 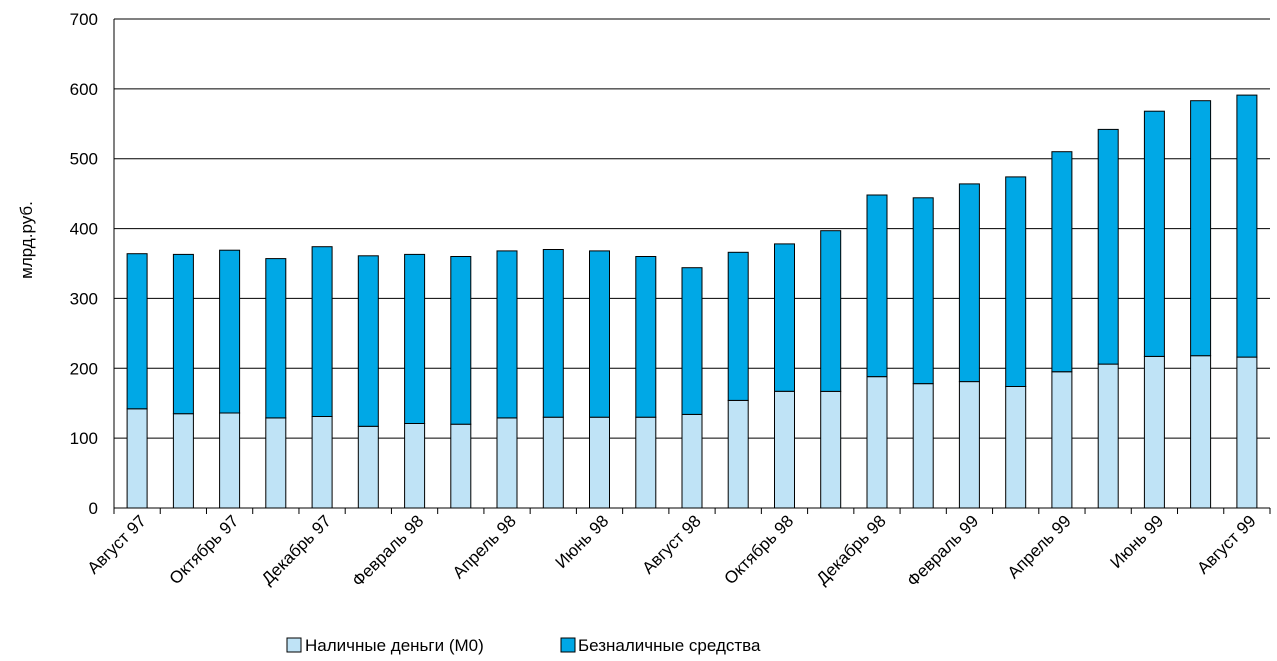 What do you see at coordinates (117, 544) in the screenshot?
I see `x-category-label: Август 97` at bounding box center [117, 544].